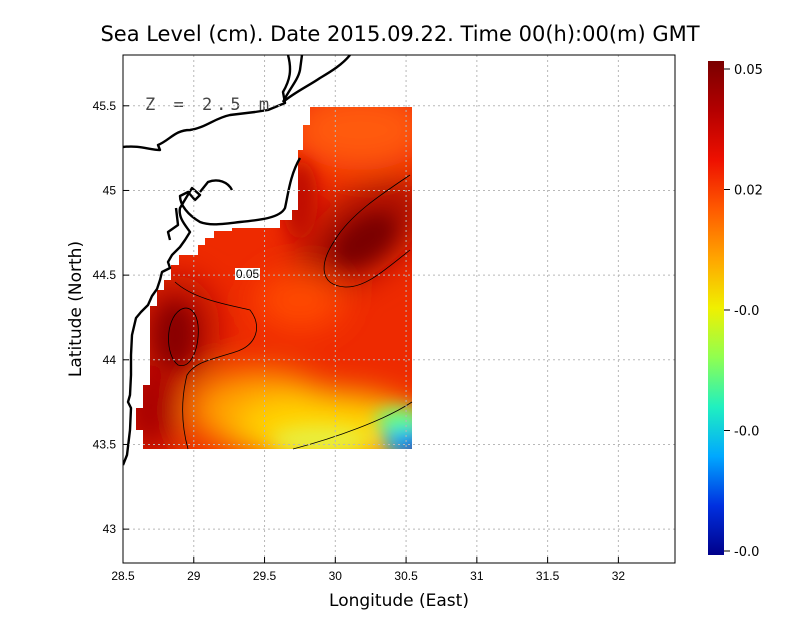 The width and height of the screenshot is (800, 618). What do you see at coordinates (748, 191) in the screenshot?
I see `colorbar-tick-label: 0.02` at bounding box center [748, 191].